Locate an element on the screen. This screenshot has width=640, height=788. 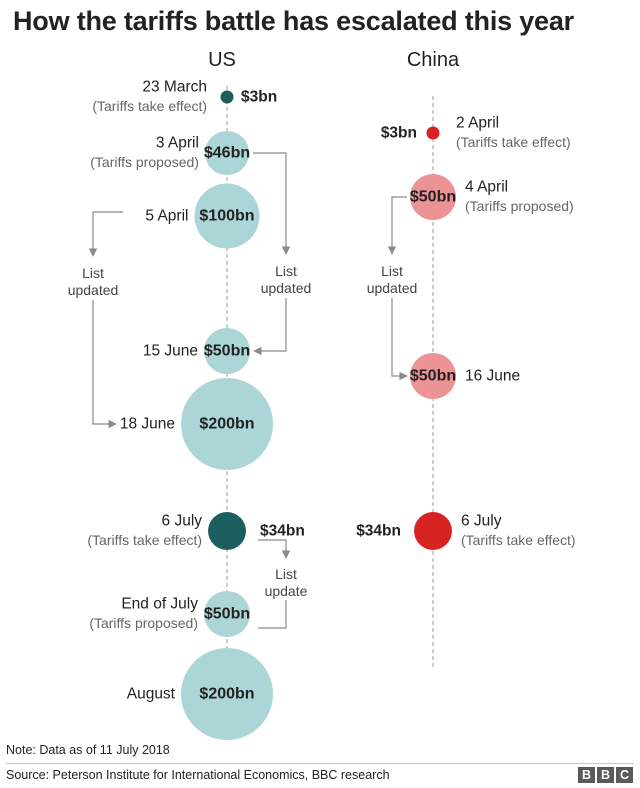
us-arrow-to-june15 is located at coordinates (270, 327).